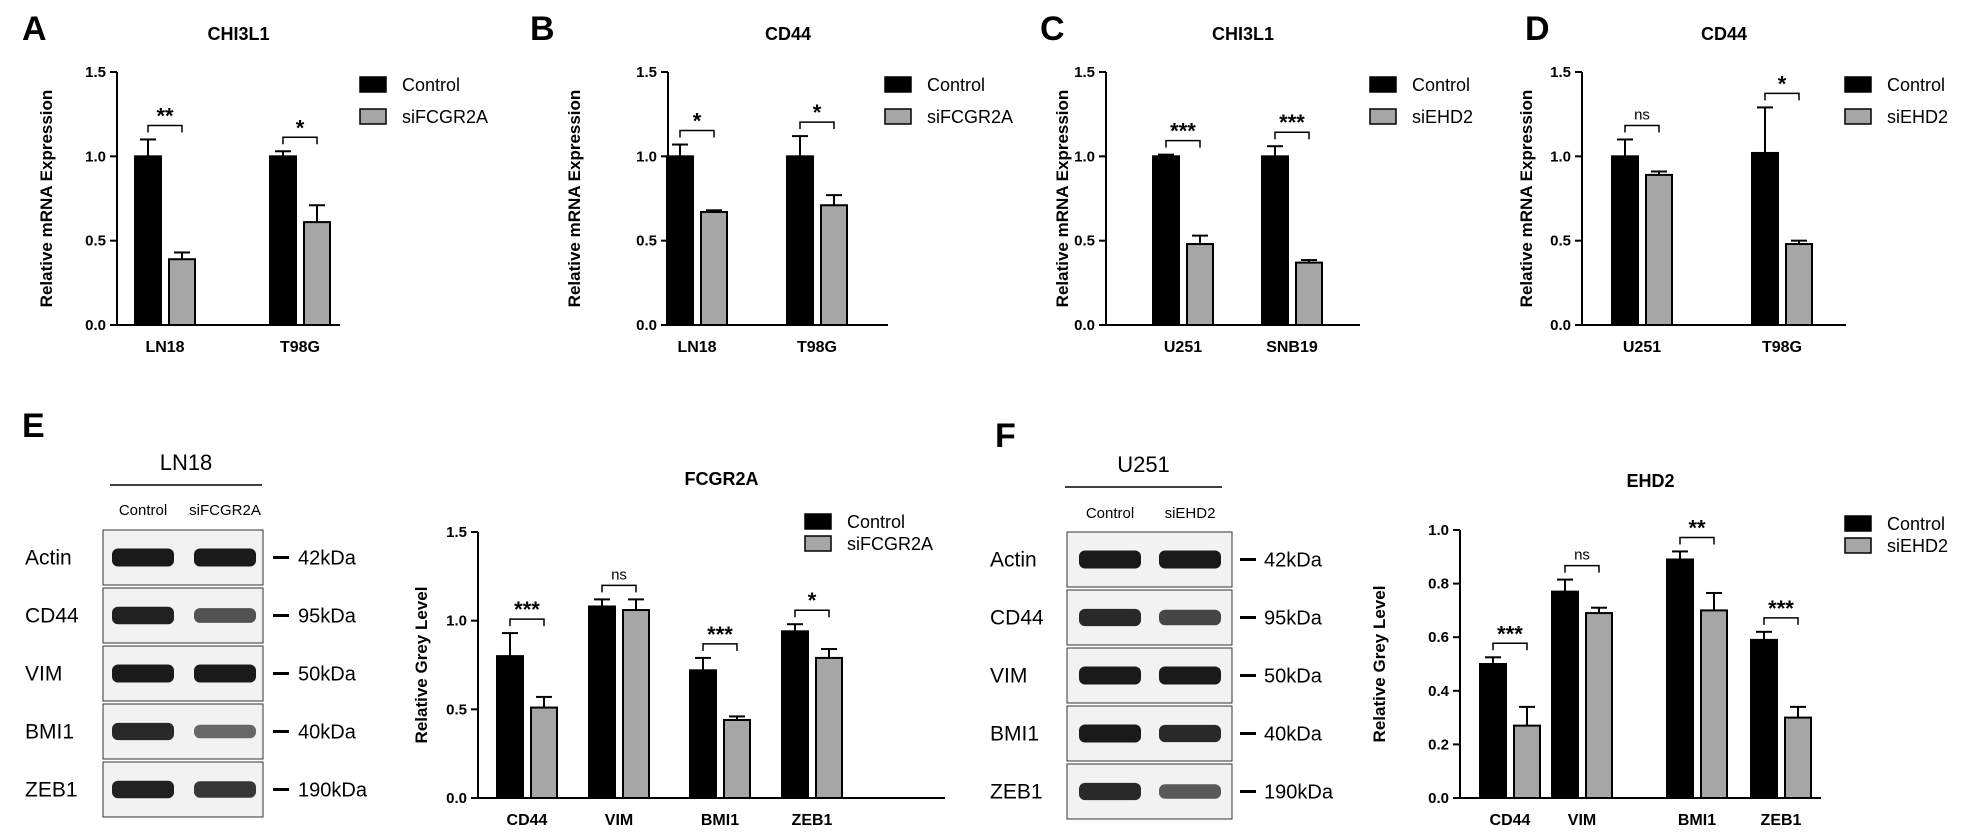 The height and width of the screenshot is (839, 1965). Describe the element at coordinates (1200, 284) in the screenshot. I see `bar-siehd2-u251` at that location.